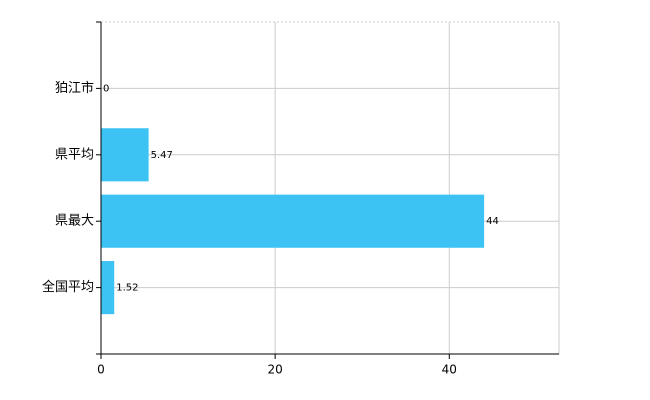  What do you see at coordinates (101, 370) in the screenshot?
I see `x-tick-label: 0` at bounding box center [101, 370].